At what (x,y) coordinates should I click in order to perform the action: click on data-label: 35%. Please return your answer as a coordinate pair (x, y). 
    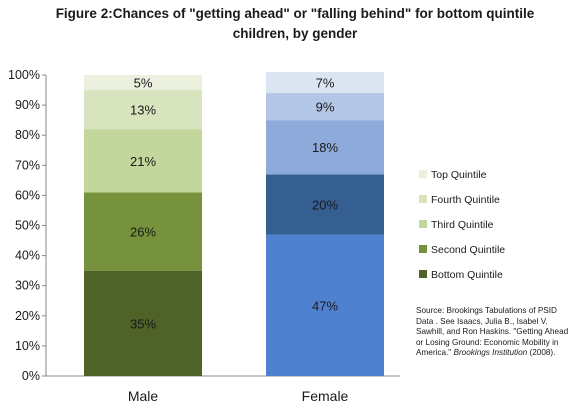
    Looking at the image, I should click on (143, 323).